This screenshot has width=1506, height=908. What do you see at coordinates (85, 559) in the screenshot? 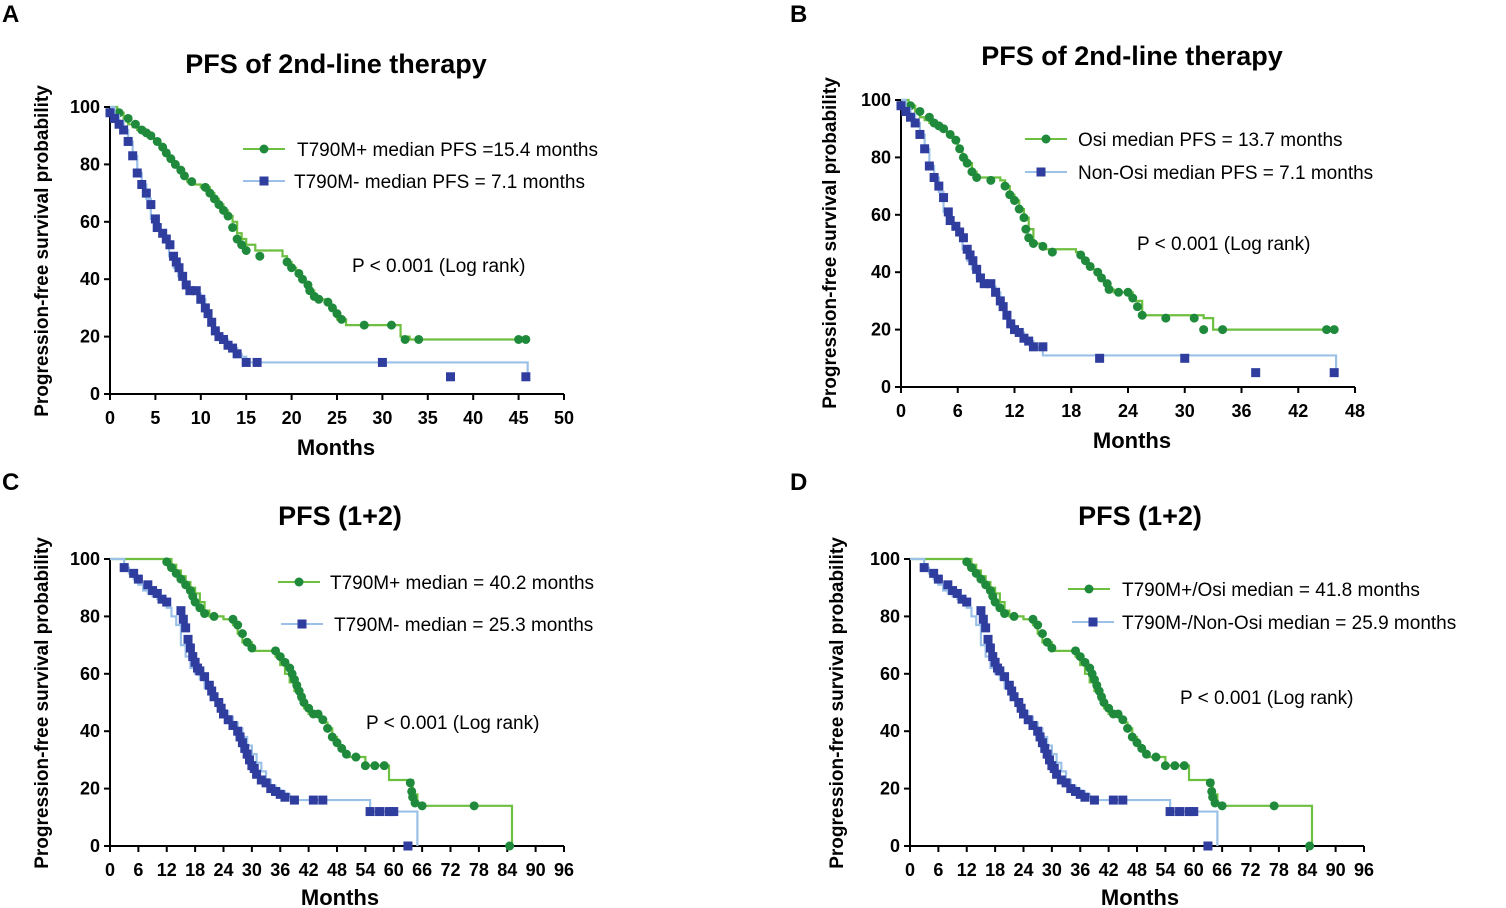
I see `panel-c-y-tick-label: 100` at bounding box center [85, 559].